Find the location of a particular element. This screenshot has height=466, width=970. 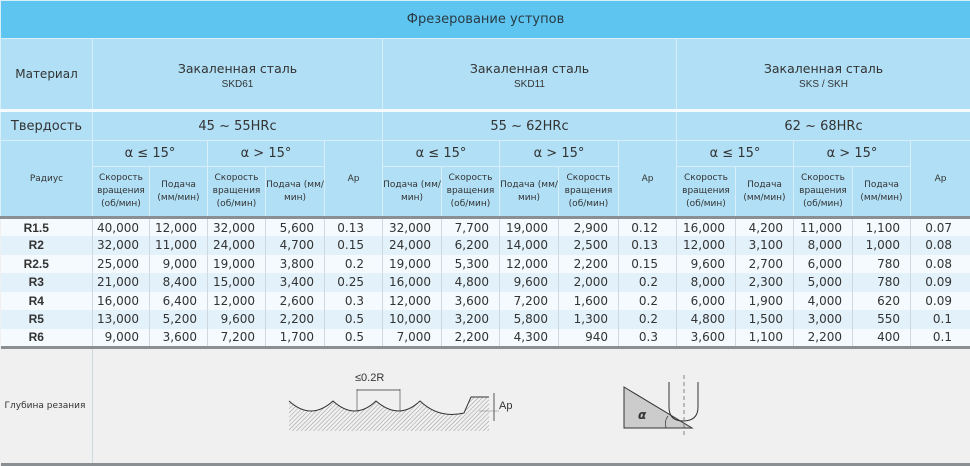

value-cell: 2,900 is located at coordinates (589, 227).